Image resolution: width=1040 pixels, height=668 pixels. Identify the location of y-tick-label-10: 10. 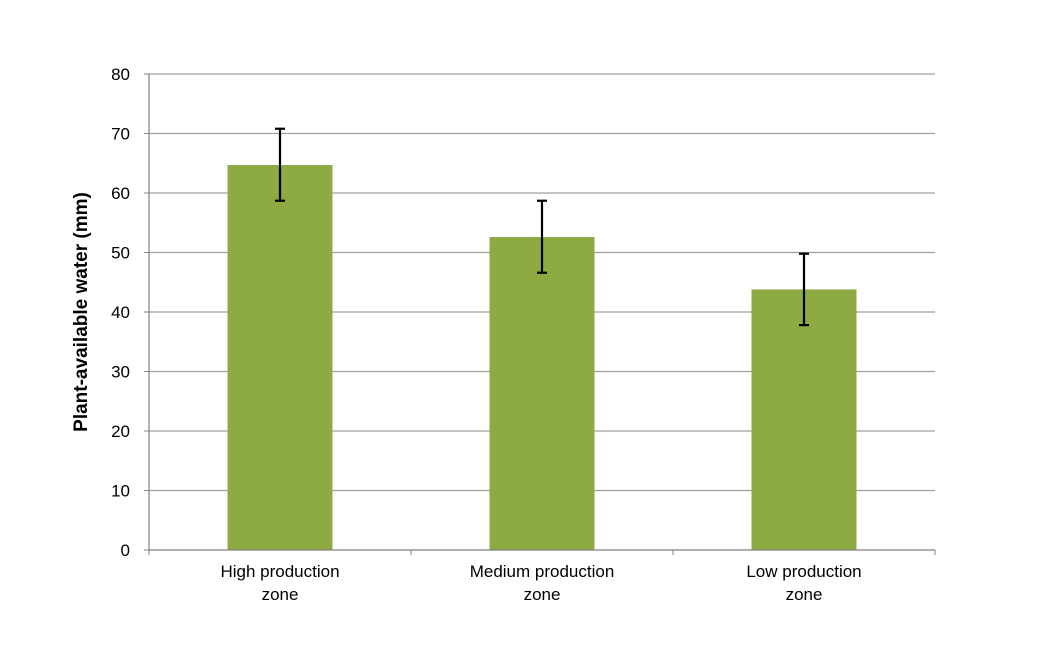
(120, 491).